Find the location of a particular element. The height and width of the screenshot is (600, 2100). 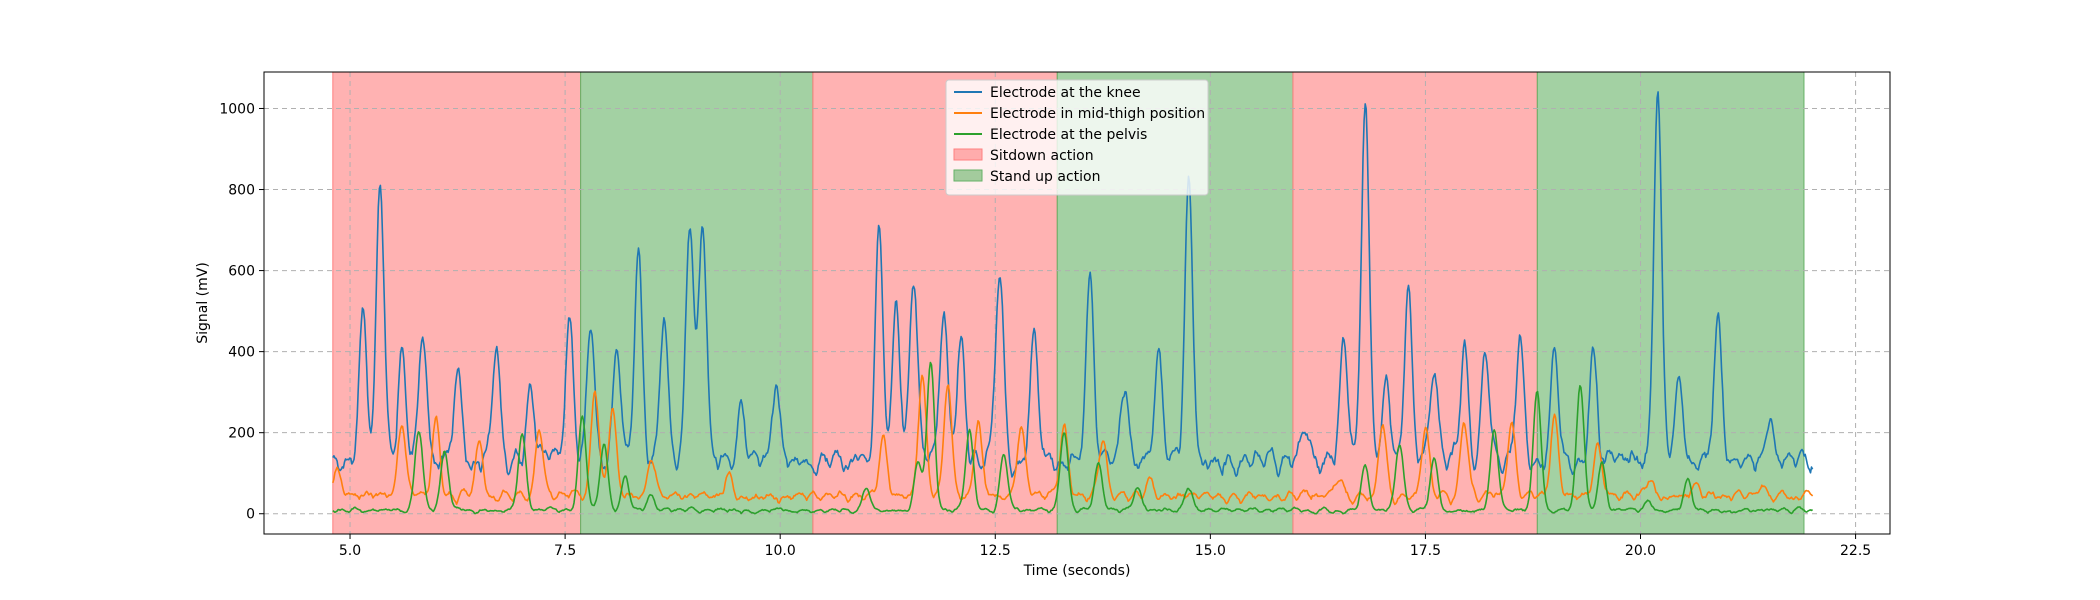

y-tick-label: 600 is located at coordinates (241, 272).